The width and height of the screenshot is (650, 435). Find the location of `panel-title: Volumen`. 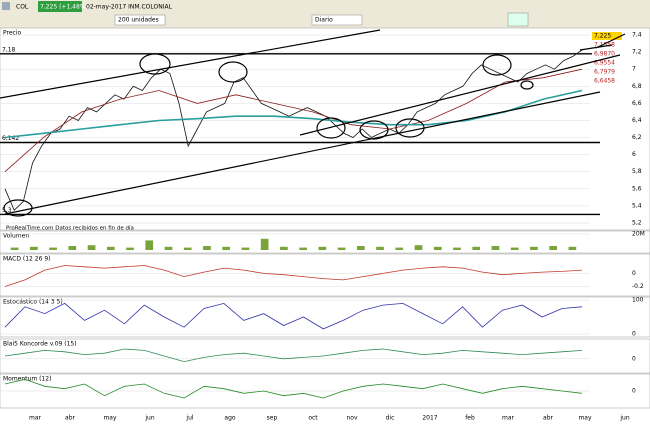

panel-title: Volumen is located at coordinates (16, 236).